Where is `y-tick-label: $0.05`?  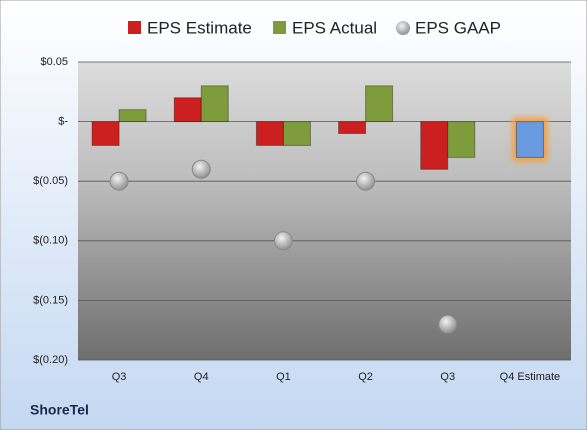 y-tick-label: $0.05 is located at coordinates (54, 62).